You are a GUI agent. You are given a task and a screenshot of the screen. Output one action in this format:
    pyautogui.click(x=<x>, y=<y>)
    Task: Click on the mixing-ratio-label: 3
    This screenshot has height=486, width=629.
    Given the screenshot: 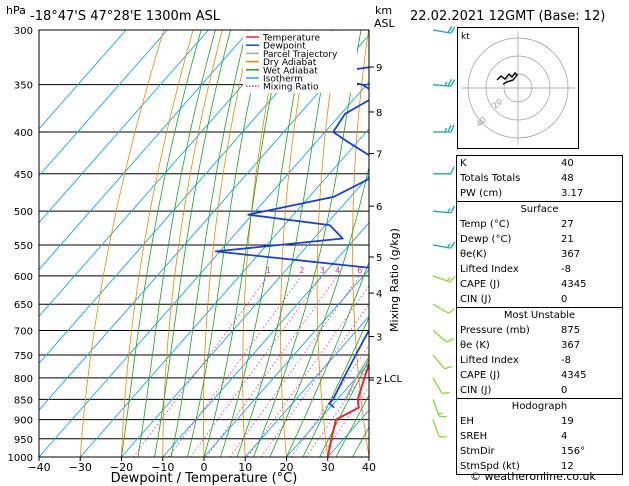 What is the action you would take?
    pyautogui.click(x=322, y=270)
    